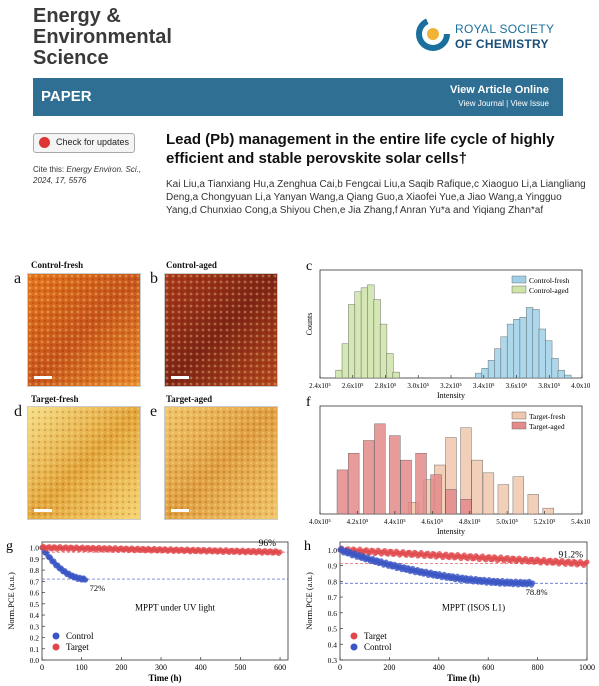  I want to click on x-tick-label: 300, so click(161, 667).